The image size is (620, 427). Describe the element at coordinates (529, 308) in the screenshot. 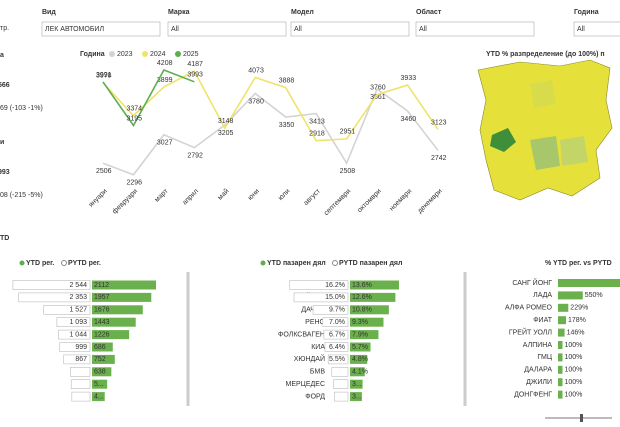

I see `row-name: АЛФА РОМЕО` at that location.